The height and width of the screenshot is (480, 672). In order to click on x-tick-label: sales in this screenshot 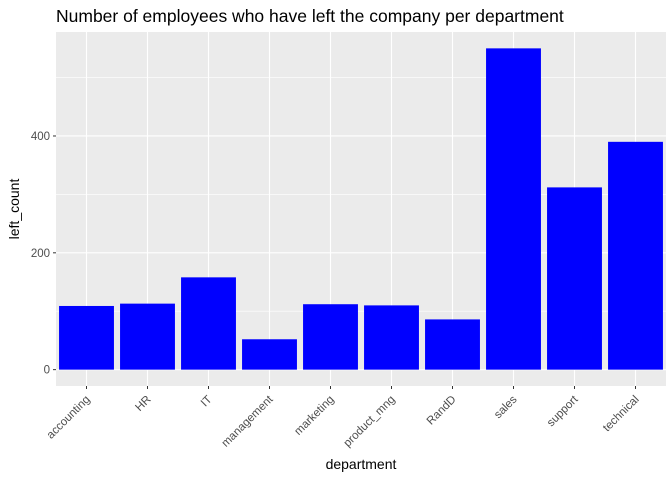, I will do `click(506, 407)`.